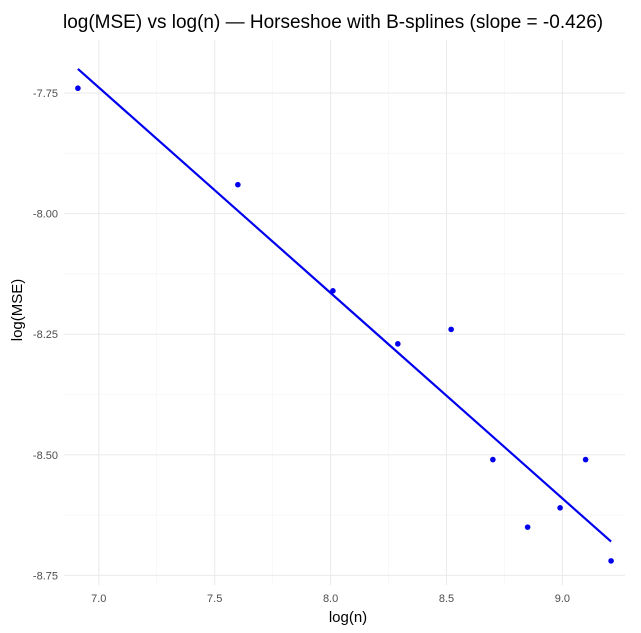 This screenshot has width=641, height=633. What do you see at coordinates (45, 215) in the screenshot?
I see `y-tick-label: -8.00` at bounding box center [45, 215].